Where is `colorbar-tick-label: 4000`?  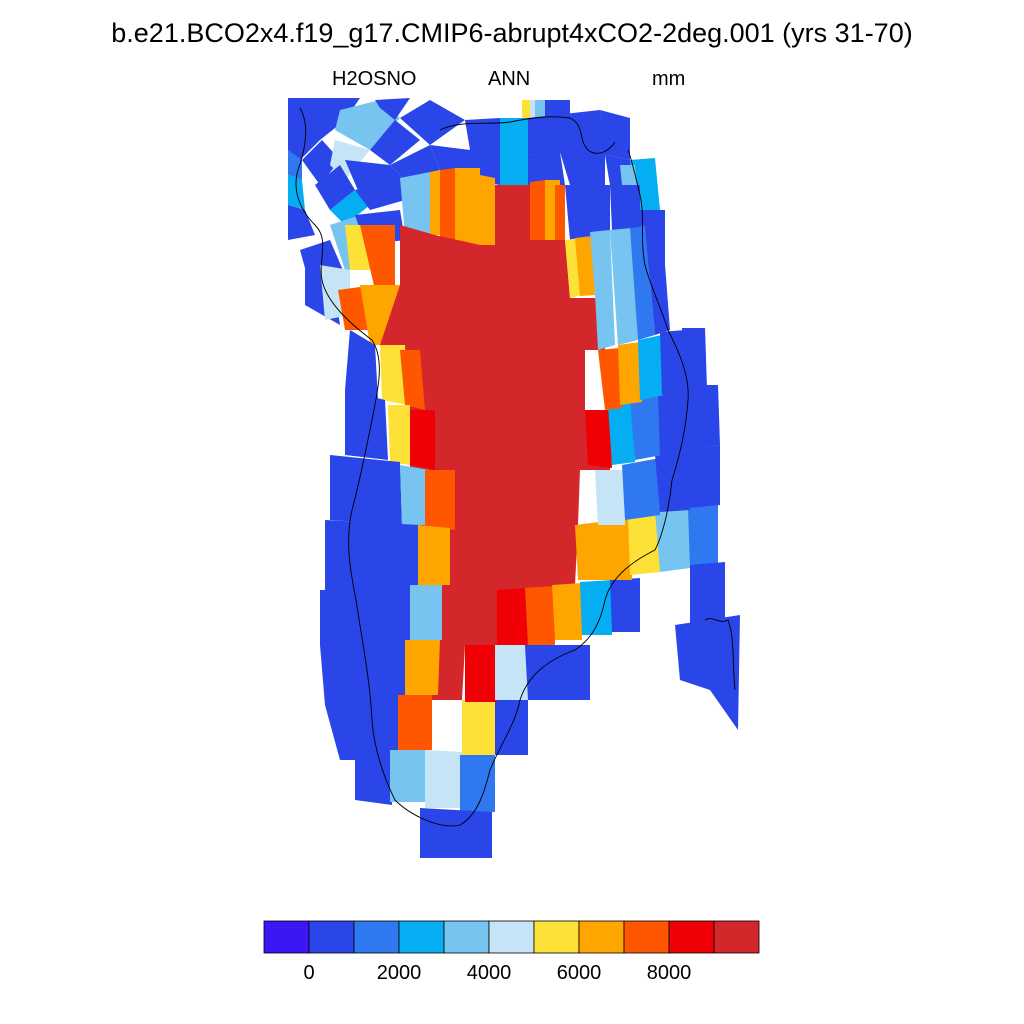
colorbar-tick-label: 4000 is located at coordinates (489, 973).